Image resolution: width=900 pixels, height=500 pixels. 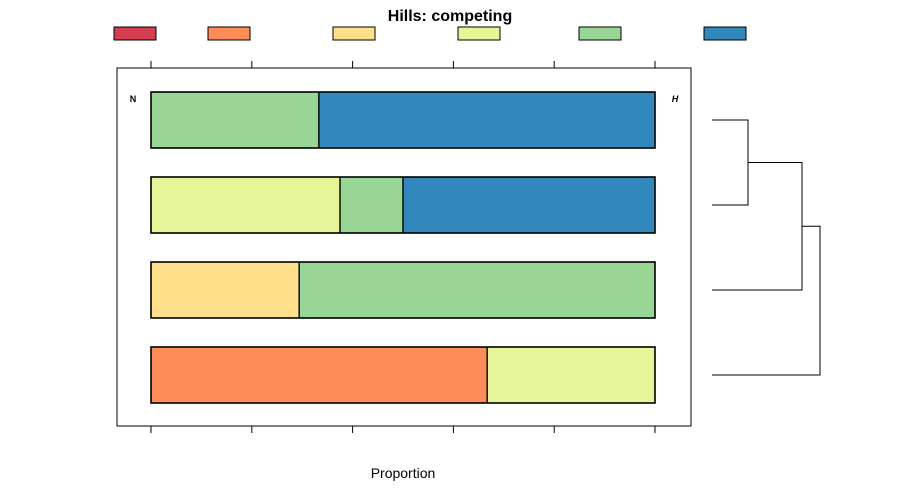 I want to click on bar-segment-stodick-side-slope, so click(x=371, y=205).